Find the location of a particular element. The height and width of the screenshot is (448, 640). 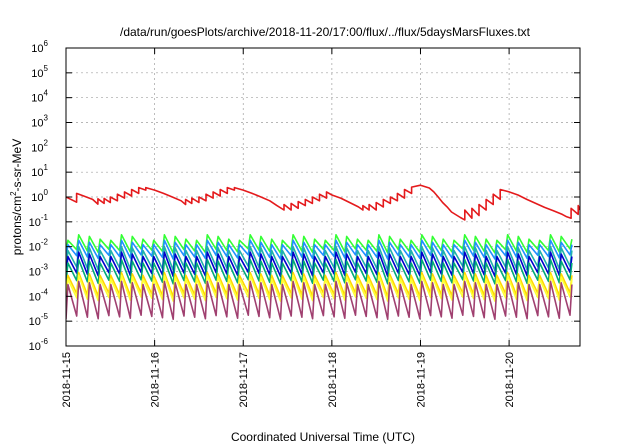

y-tick-label: 10¹ is located at coordinates (39, 171).